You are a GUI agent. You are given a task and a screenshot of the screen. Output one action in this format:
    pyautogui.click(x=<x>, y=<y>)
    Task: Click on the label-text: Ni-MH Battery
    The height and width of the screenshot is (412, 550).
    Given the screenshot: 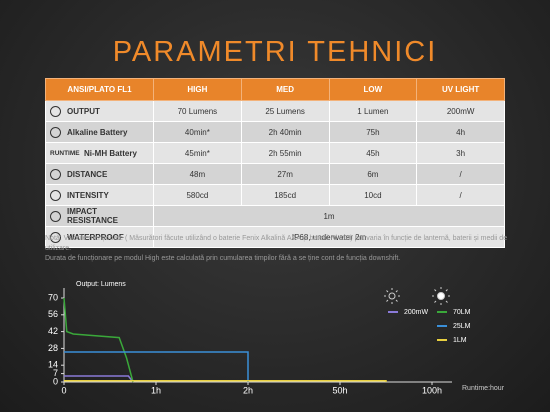 What is the action you would take?
    pyautogui.click(x=110, y=153)
    